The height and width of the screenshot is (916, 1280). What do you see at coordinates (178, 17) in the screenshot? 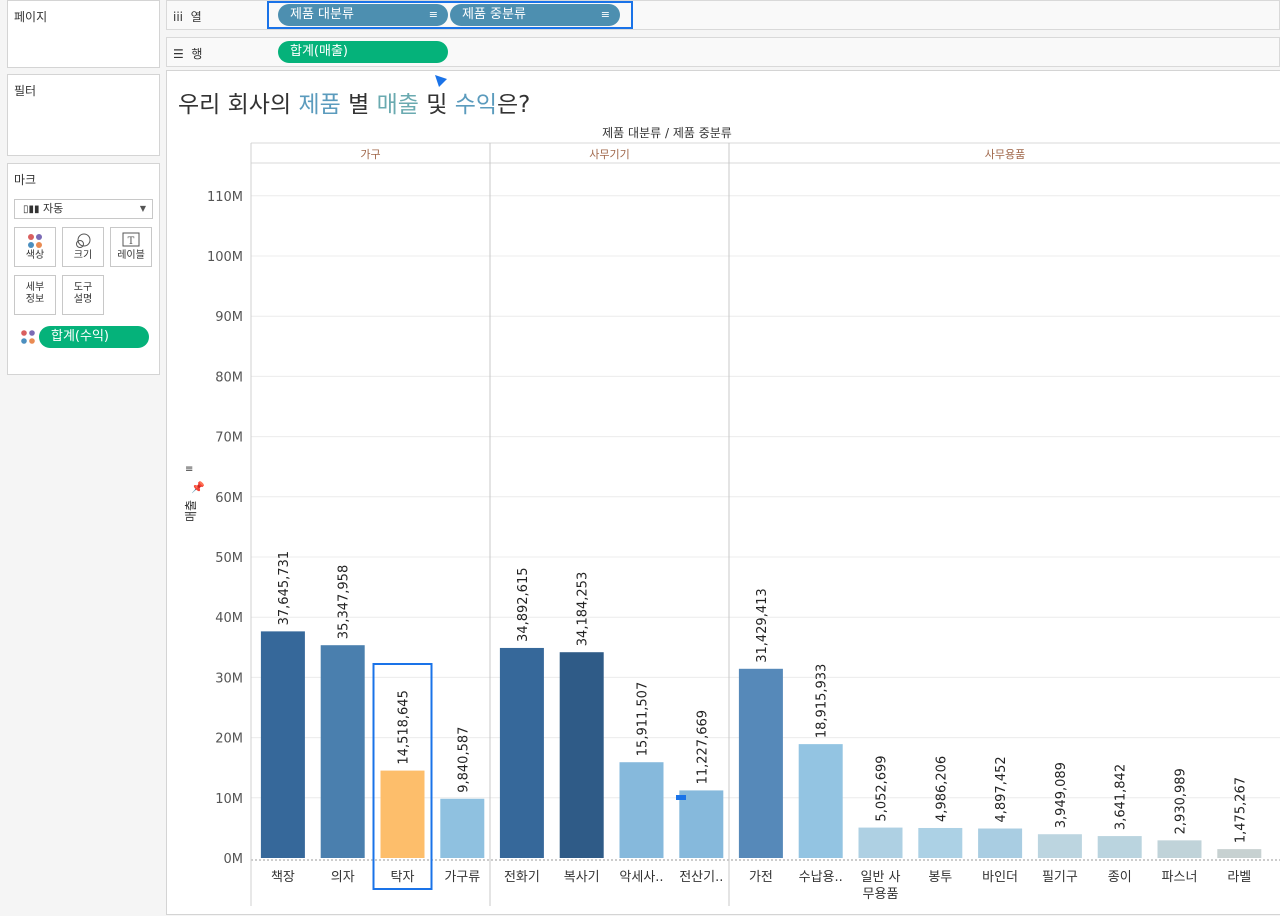
I see `columns-icon: iii` at bounding box center [178, 17].